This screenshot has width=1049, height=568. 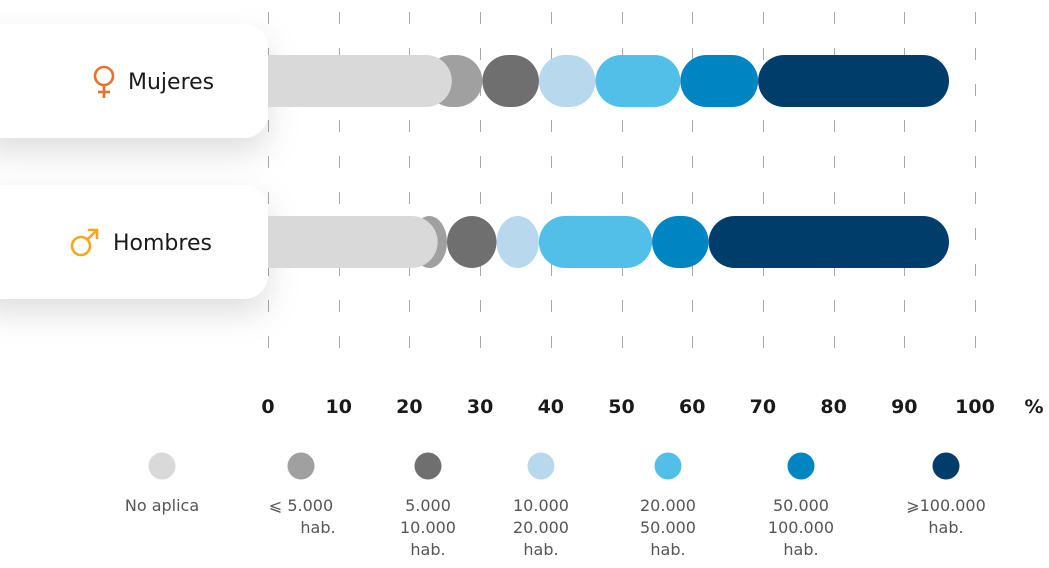 What do you see at coordinates (162, 243) in the screenshot?
I see `category-label: Hombres` at bounding box center [162, 243].